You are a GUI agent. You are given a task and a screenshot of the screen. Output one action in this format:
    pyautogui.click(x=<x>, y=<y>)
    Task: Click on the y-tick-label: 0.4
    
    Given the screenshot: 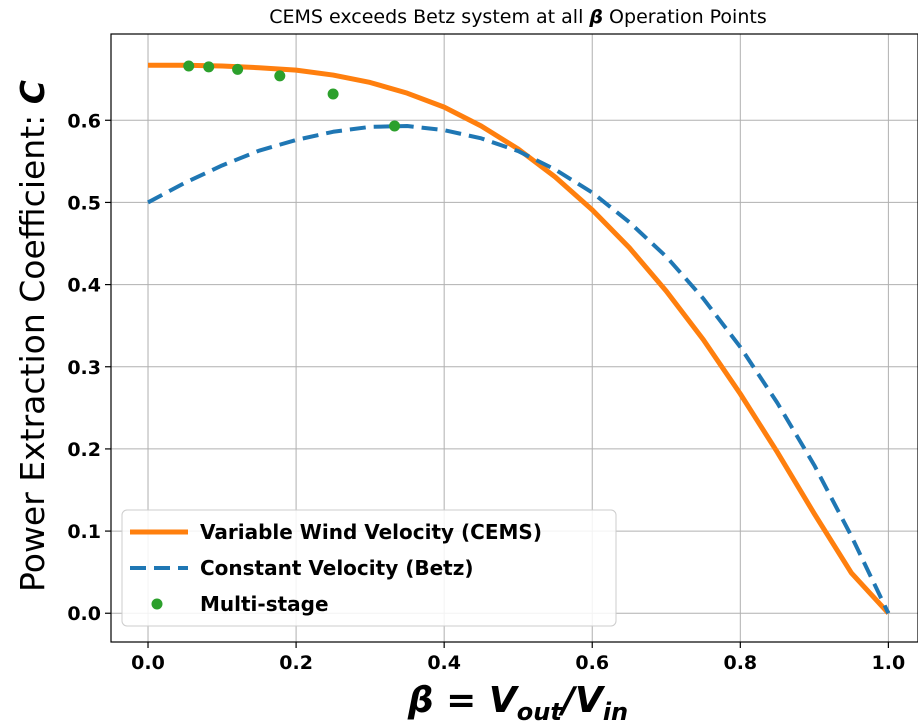 What is the action you would take?
    pyautogui.click(x=84, y=286)
    